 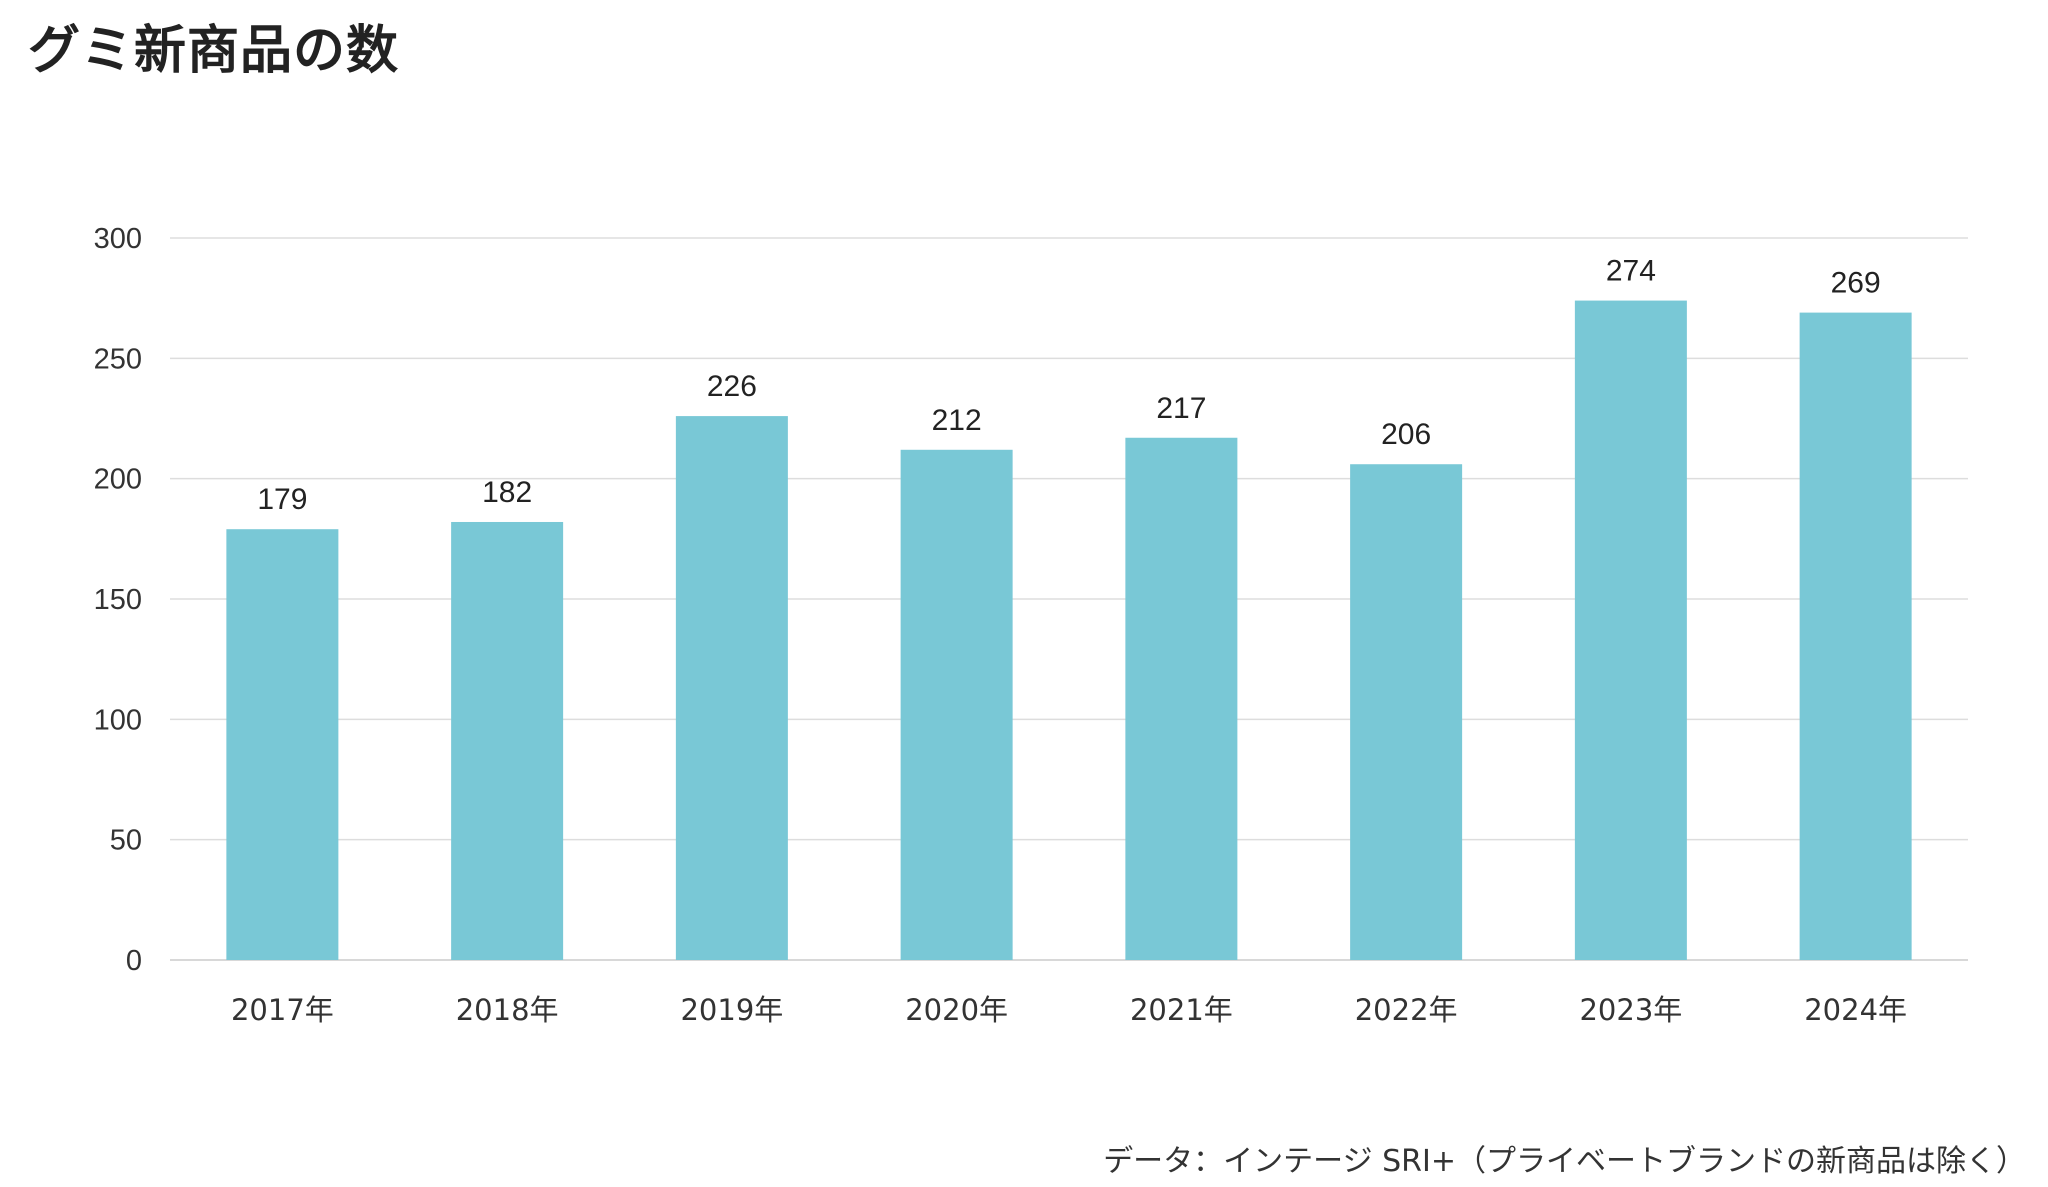 I want to click on x-category-label: 2022年, so click(x=1406, y=1010).